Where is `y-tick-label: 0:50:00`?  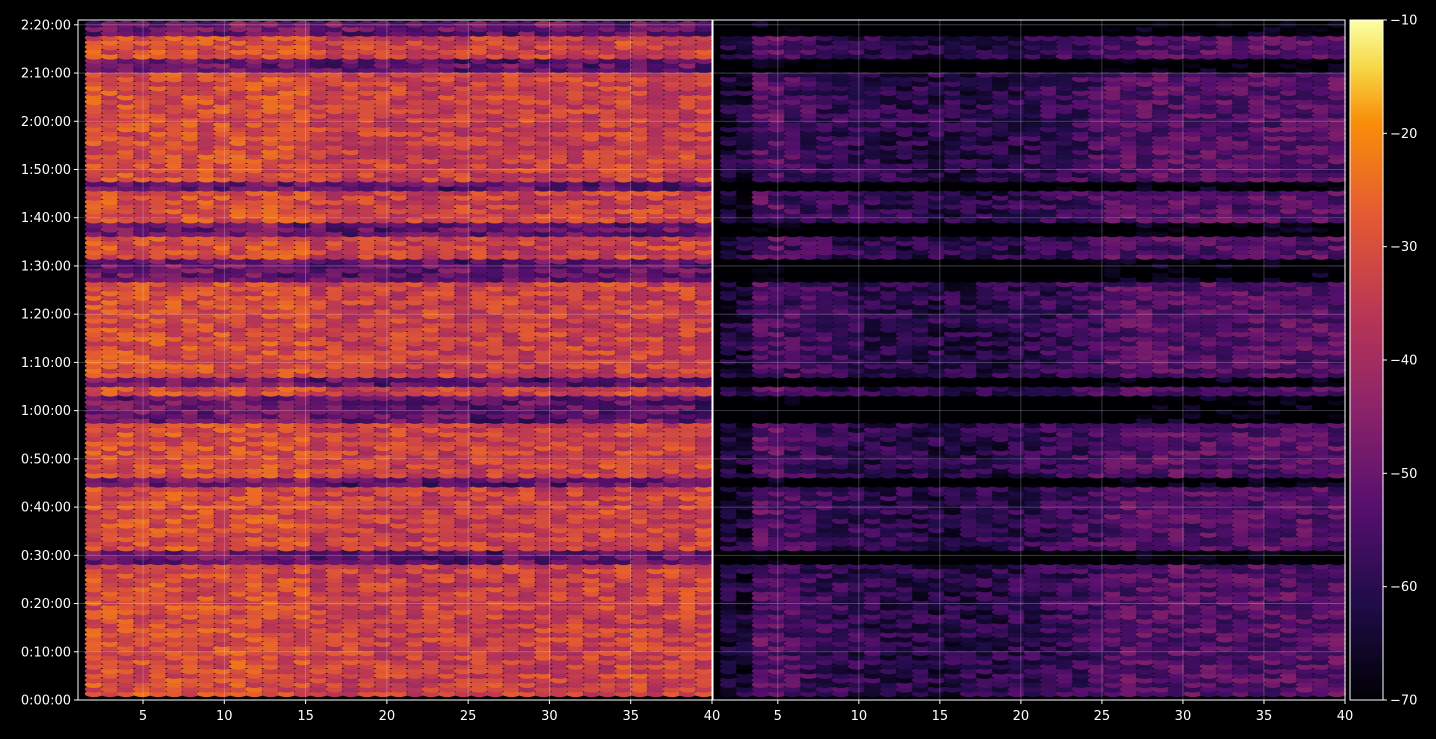 y-tick-label: 0:50:00 is located at coordinates (46, 459).